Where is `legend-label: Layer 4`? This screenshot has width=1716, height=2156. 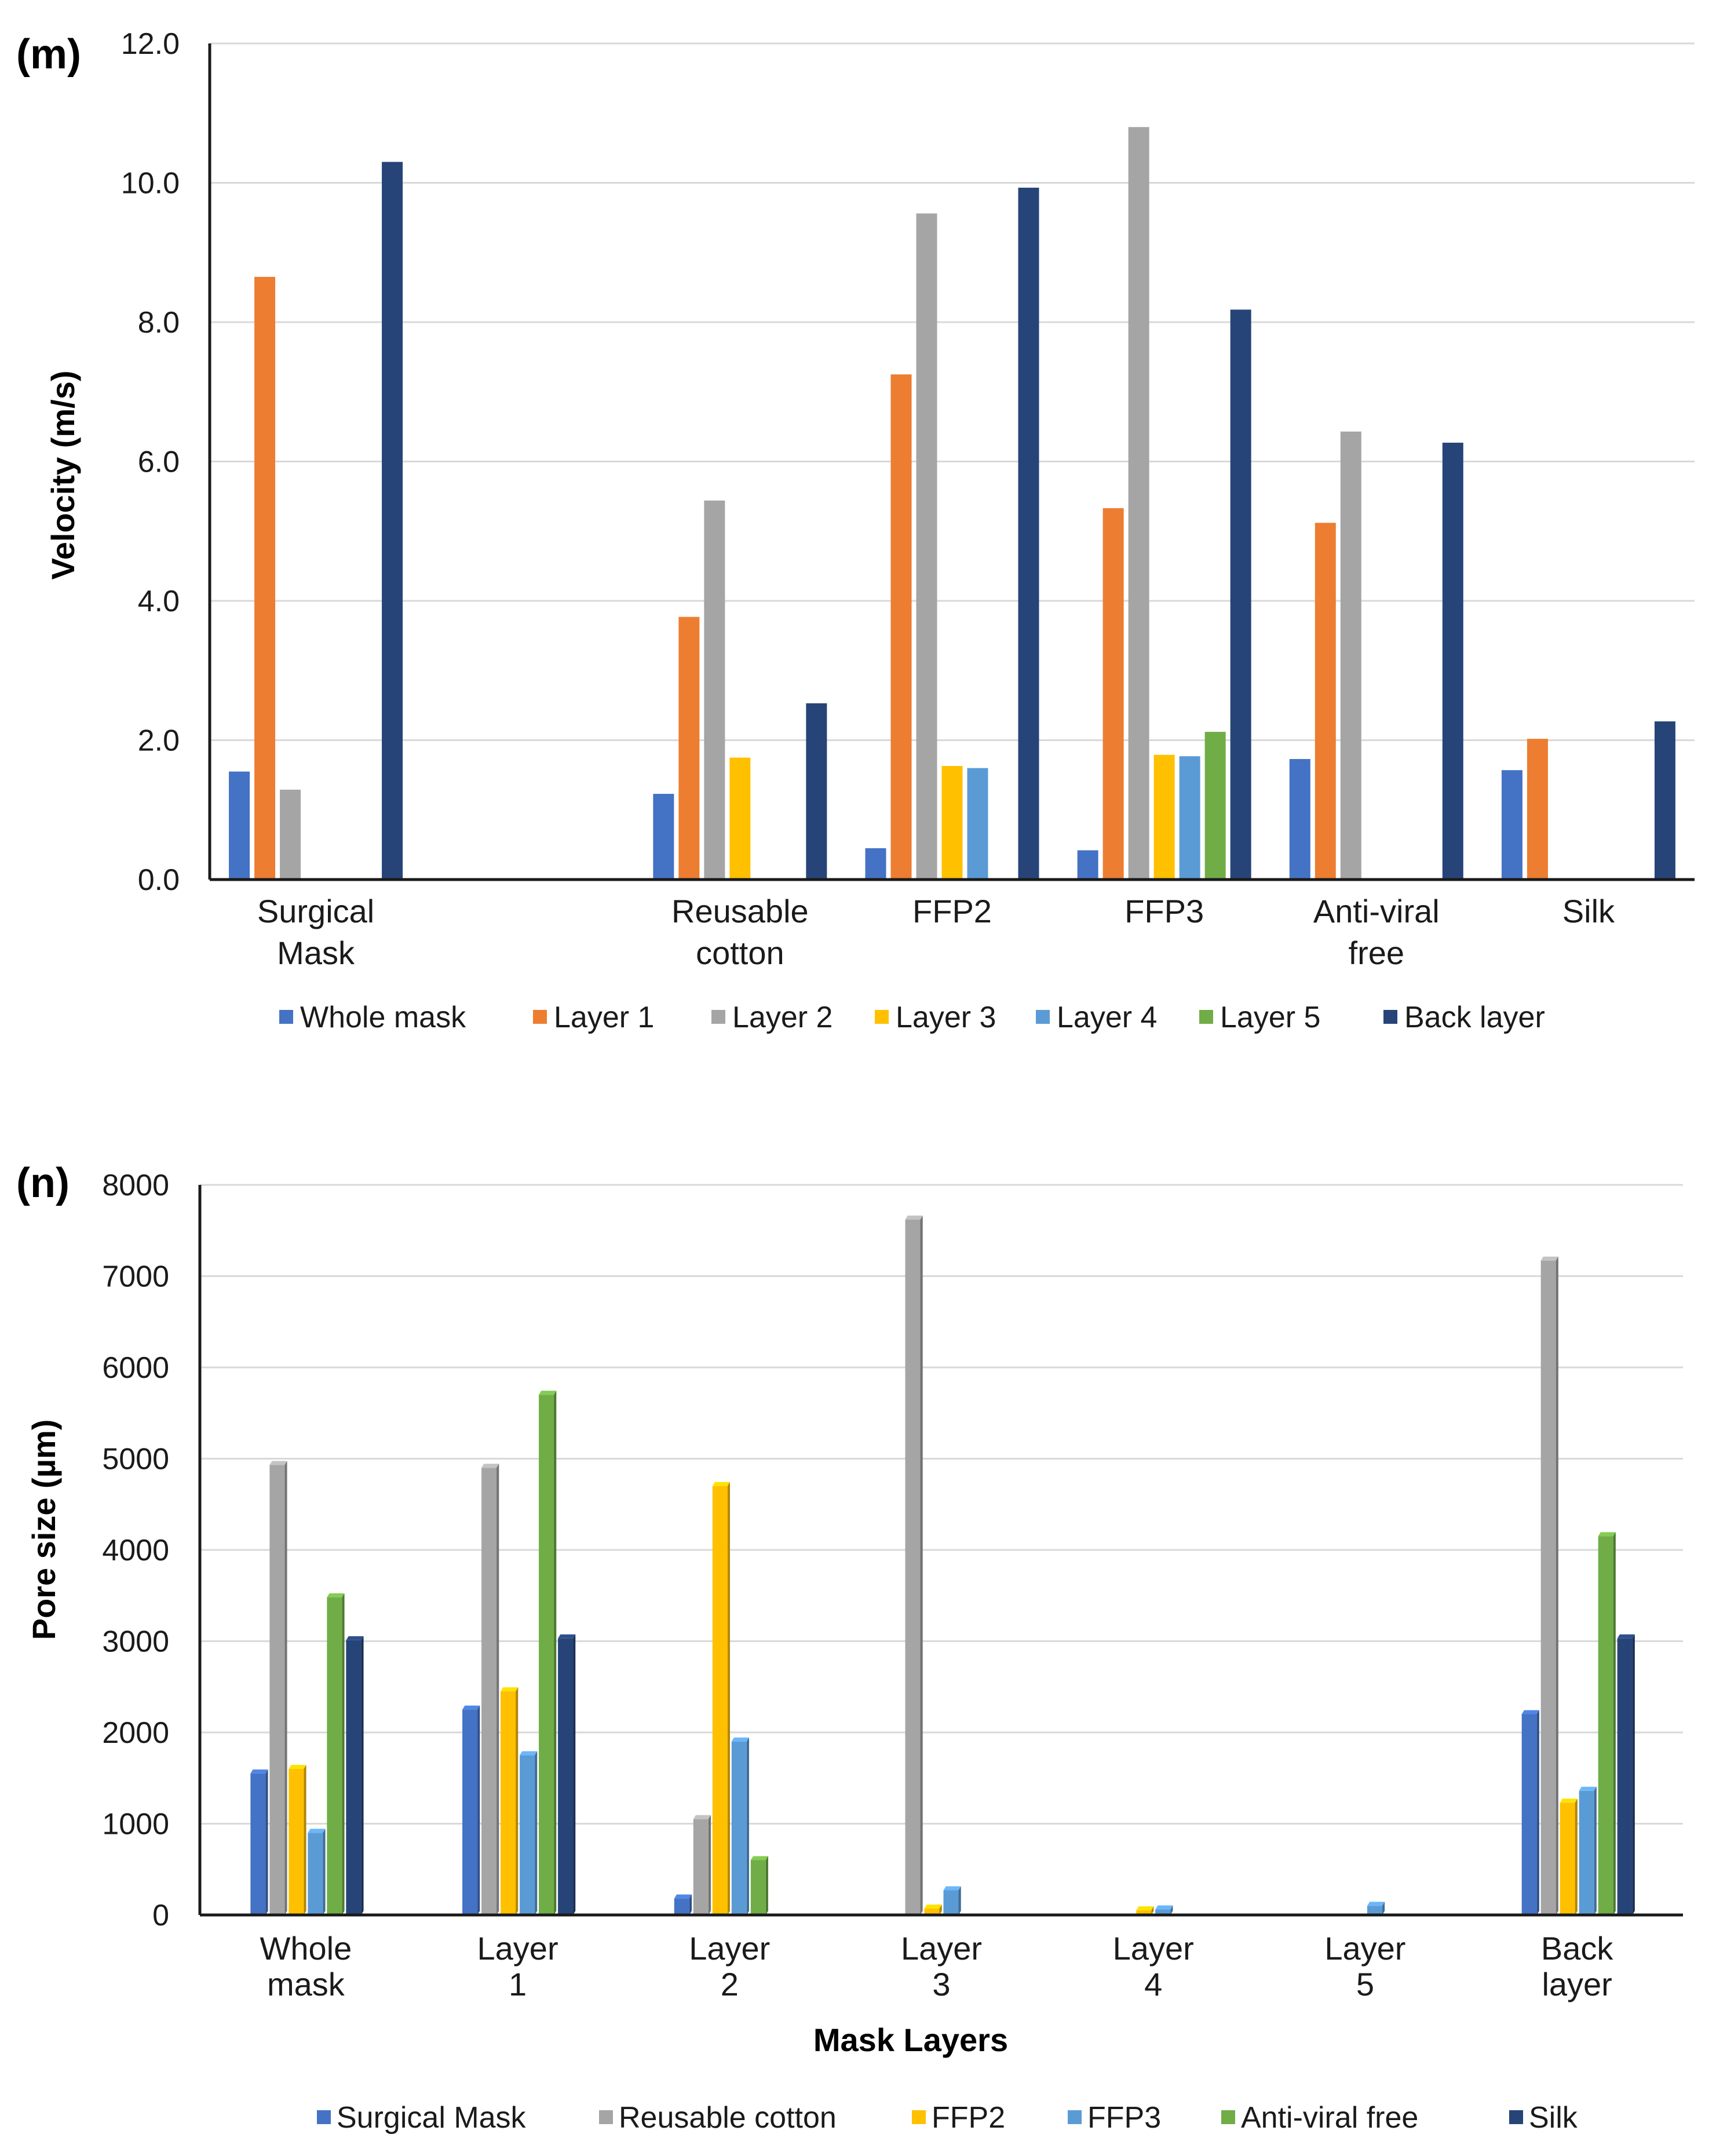 legend-label: Layer 4 is located at coordinates (1107, 1017).